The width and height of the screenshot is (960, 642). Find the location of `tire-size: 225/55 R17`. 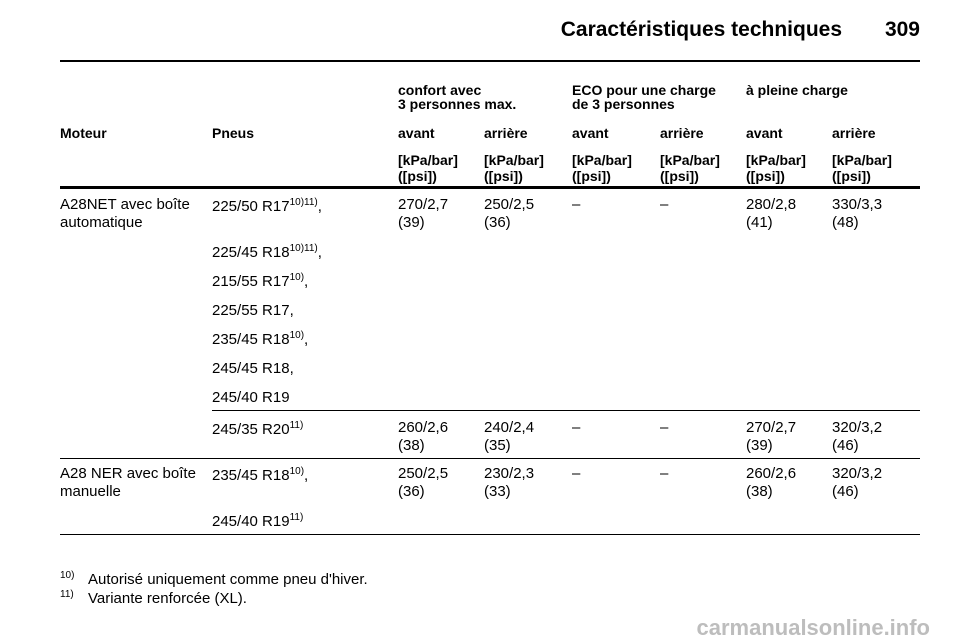

tire-size: 225/55 R17 is located at coordinates (251, 310).